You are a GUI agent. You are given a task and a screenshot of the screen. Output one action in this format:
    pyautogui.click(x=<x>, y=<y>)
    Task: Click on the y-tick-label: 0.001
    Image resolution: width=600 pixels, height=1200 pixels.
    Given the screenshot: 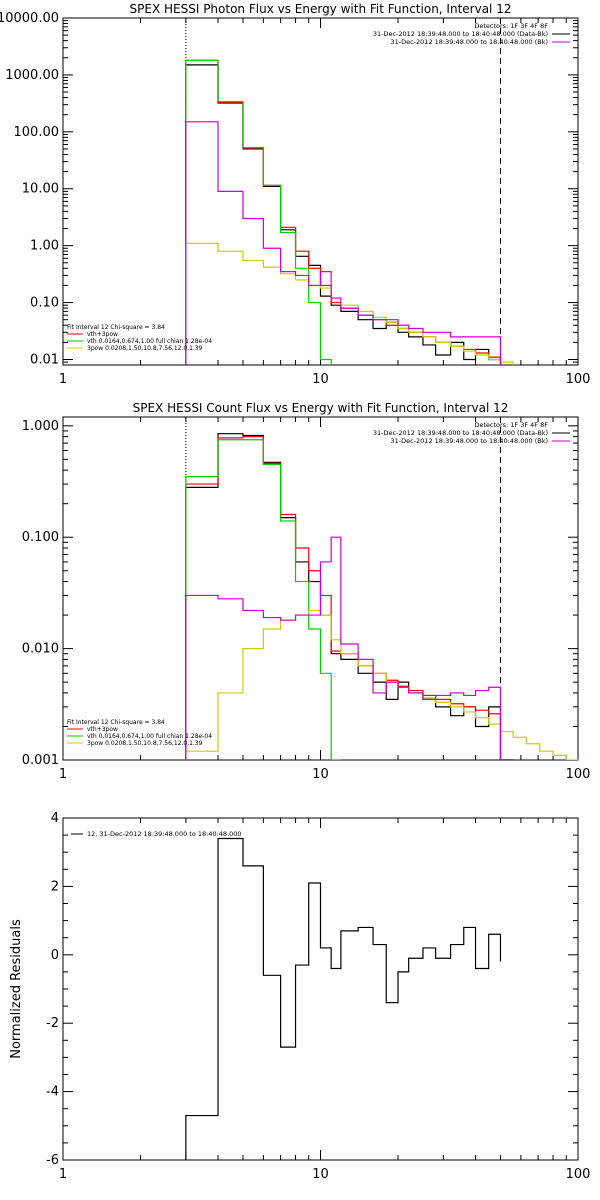 What is the action you would take?
    pyautogui.click(x=40, y=760)
    